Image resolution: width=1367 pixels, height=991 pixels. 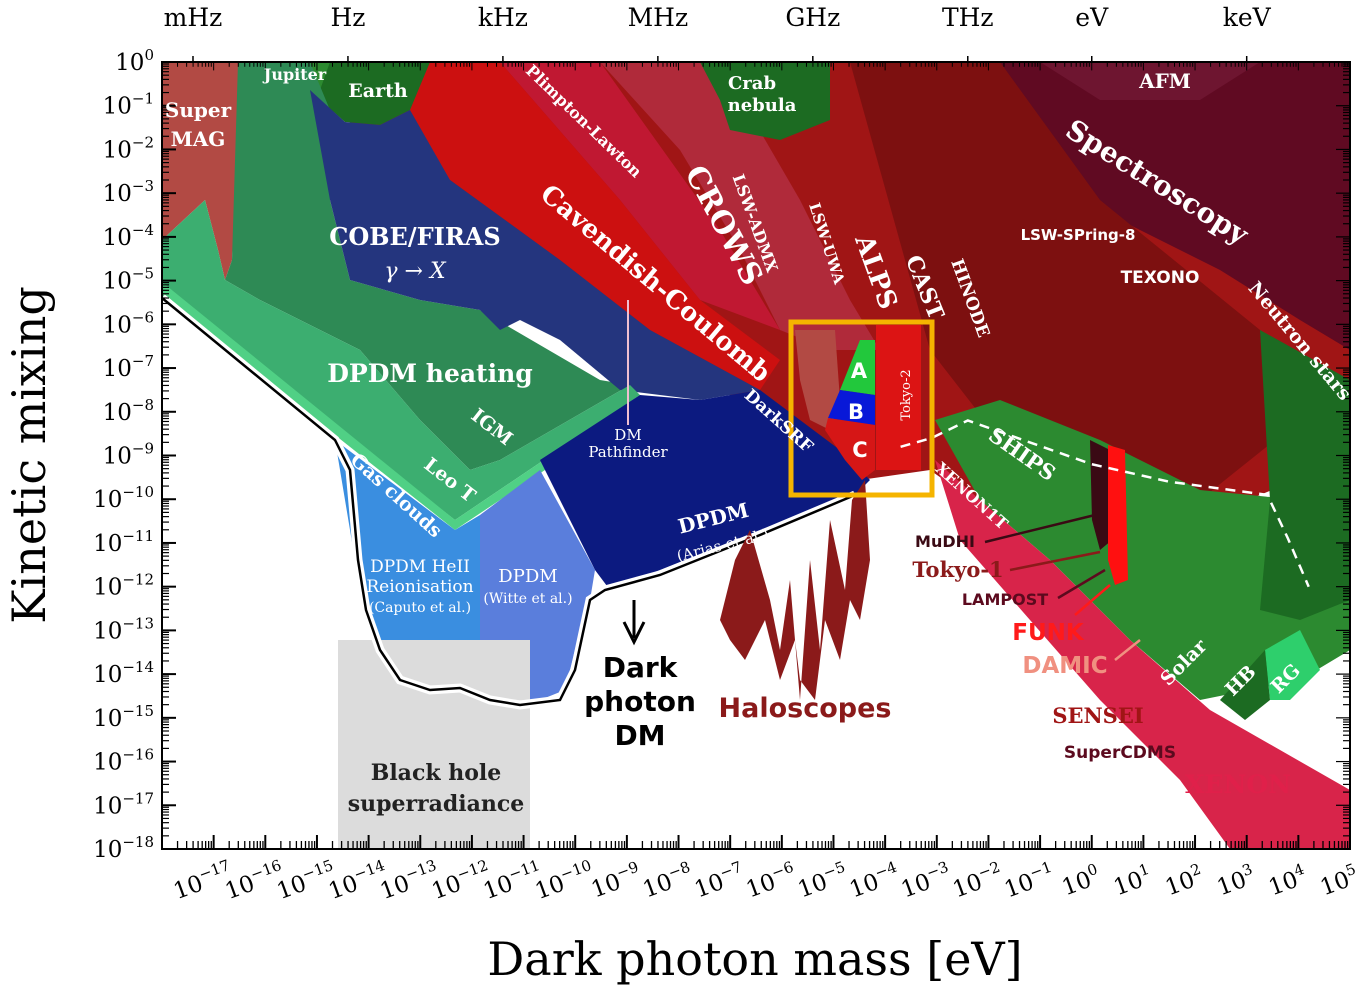 I want to click on freq-tick-label: MHz, so click(x=658, y=17).